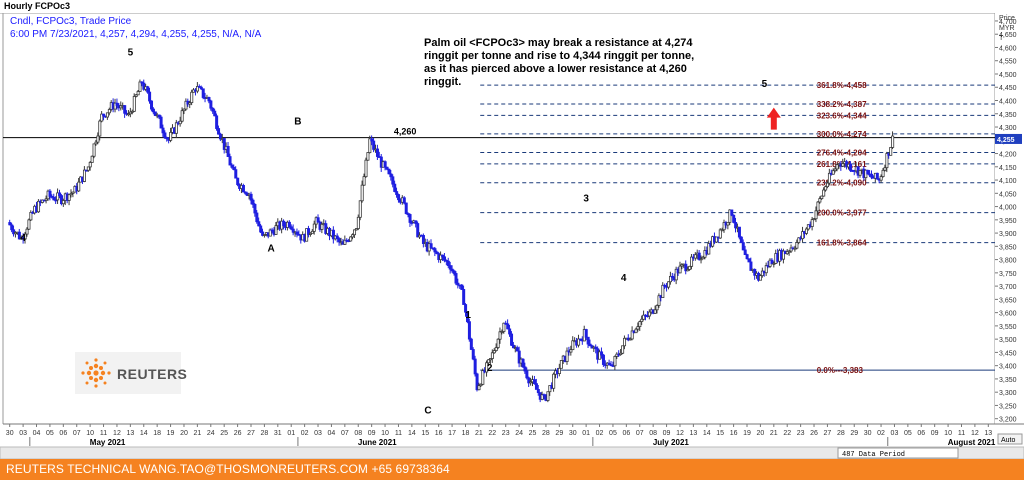 The height and width of the screenshot is (480, 1024). Describe the element at coordinates (144, 433) in the screenshot. I see `time-axis-day-label: 14` at that location.